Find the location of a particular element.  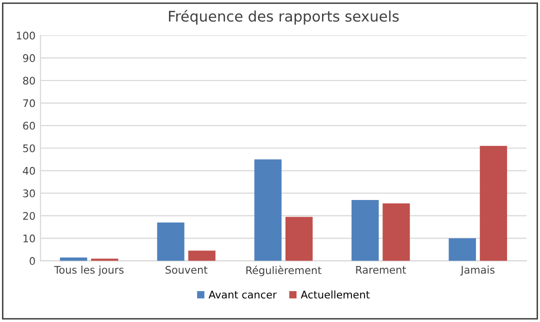

x-tick-label: Régulièrement is located at coordinates (284, 271).